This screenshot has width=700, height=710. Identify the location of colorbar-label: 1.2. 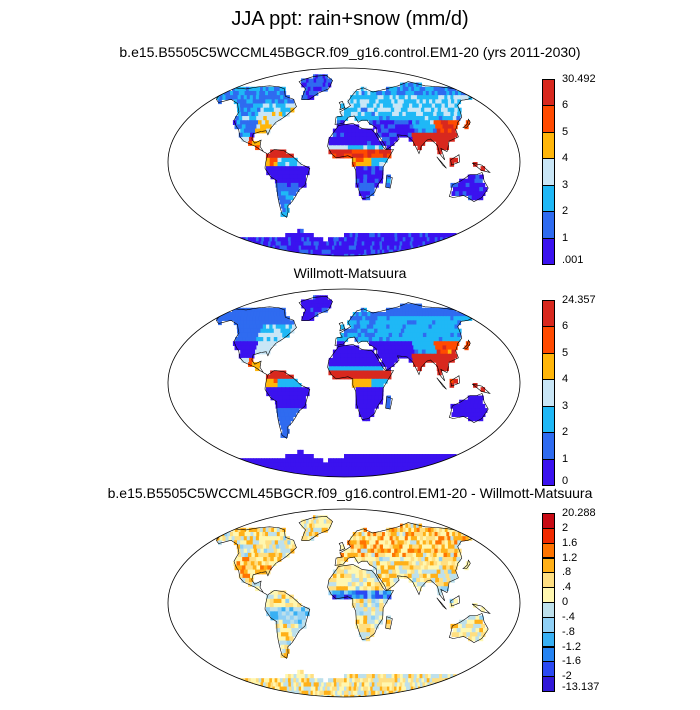
(570, 557).